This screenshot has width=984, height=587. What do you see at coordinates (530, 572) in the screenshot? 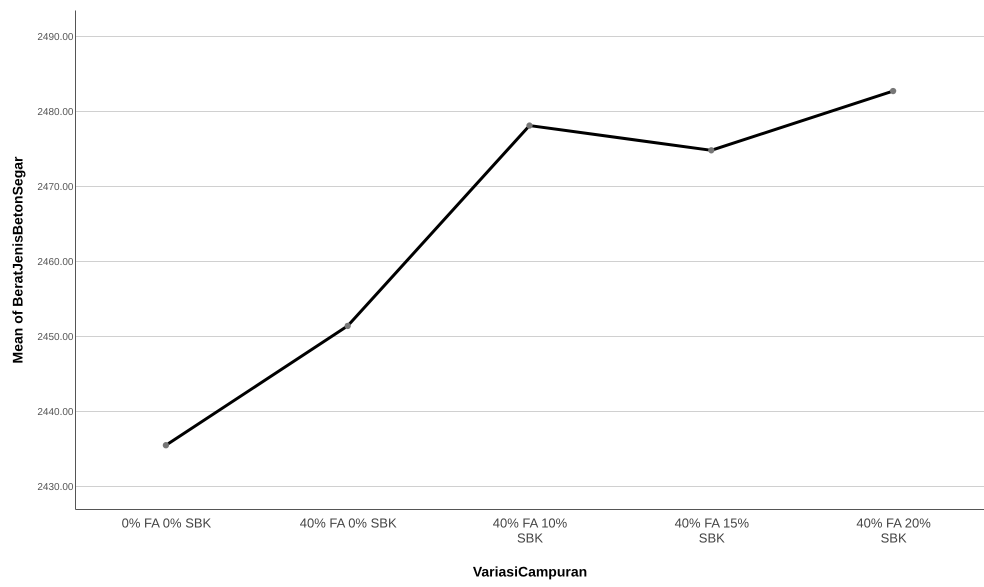
I see `x-axis-title: VariasiCampuran` at bounding box center [530, 572].